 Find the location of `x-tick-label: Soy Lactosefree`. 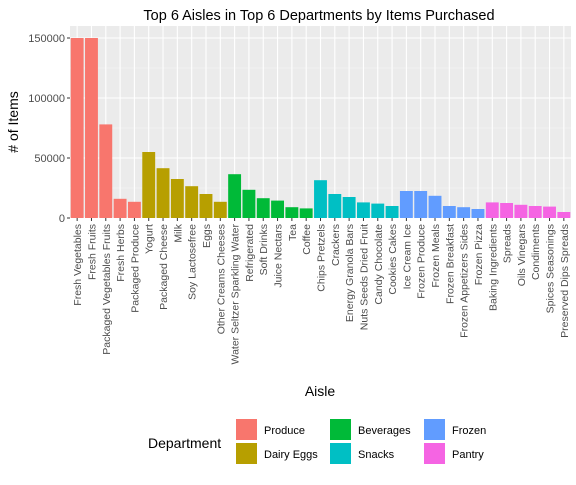

x-tick-label: Soy Lactosefree is located at coordinates (193, 262).